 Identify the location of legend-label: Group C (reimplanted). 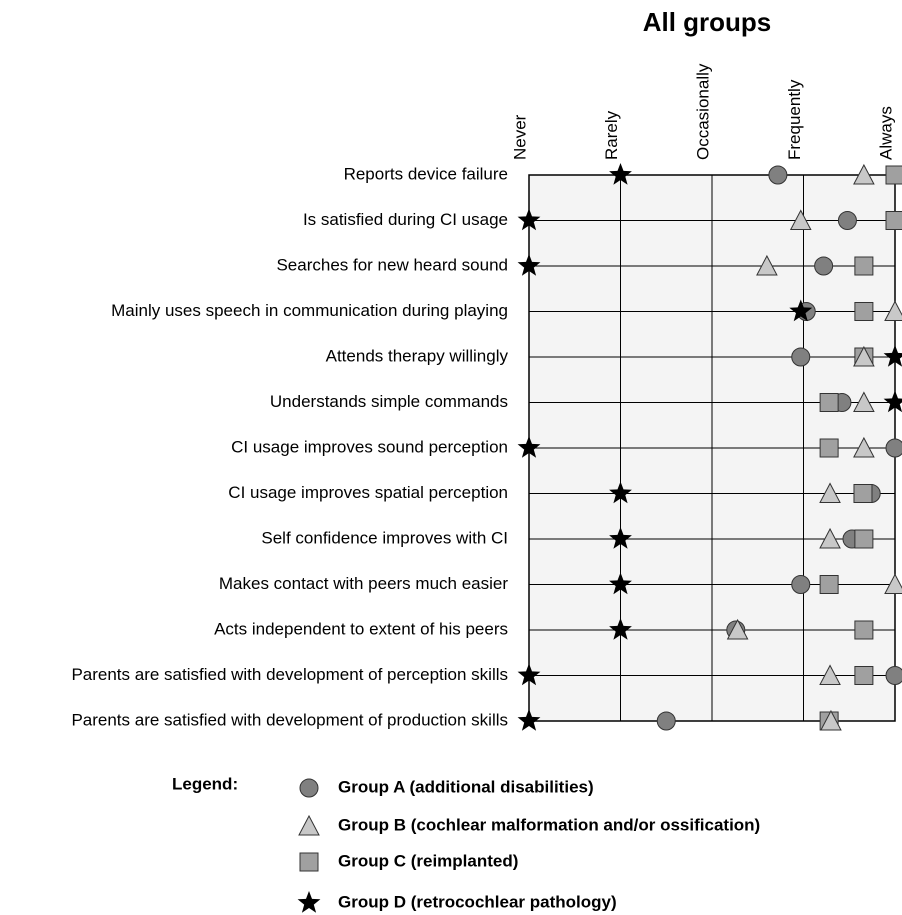
(428, 860).